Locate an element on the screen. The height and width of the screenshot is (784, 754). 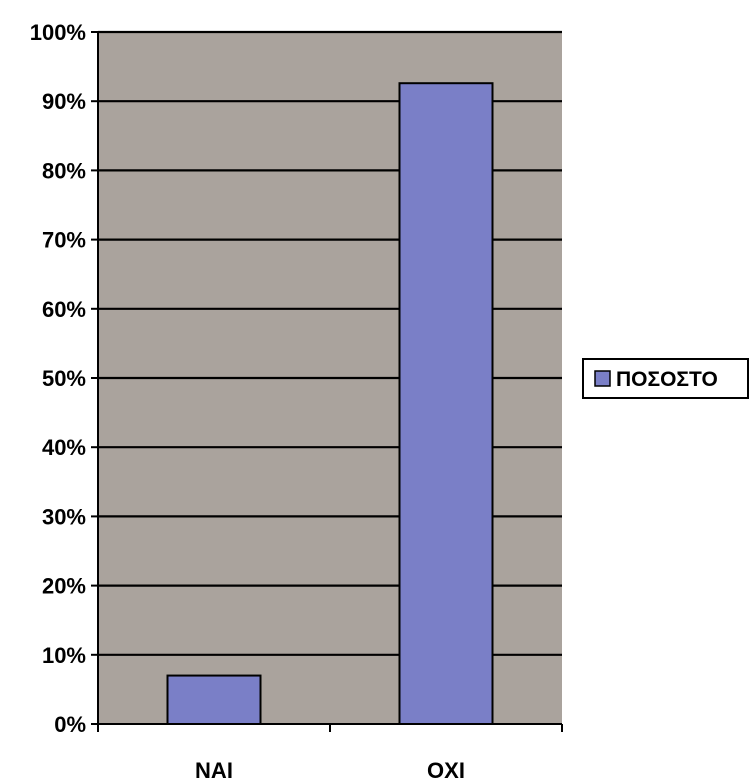
x-tick-label: ΟΧΙ is located at coordinates (446, 770).